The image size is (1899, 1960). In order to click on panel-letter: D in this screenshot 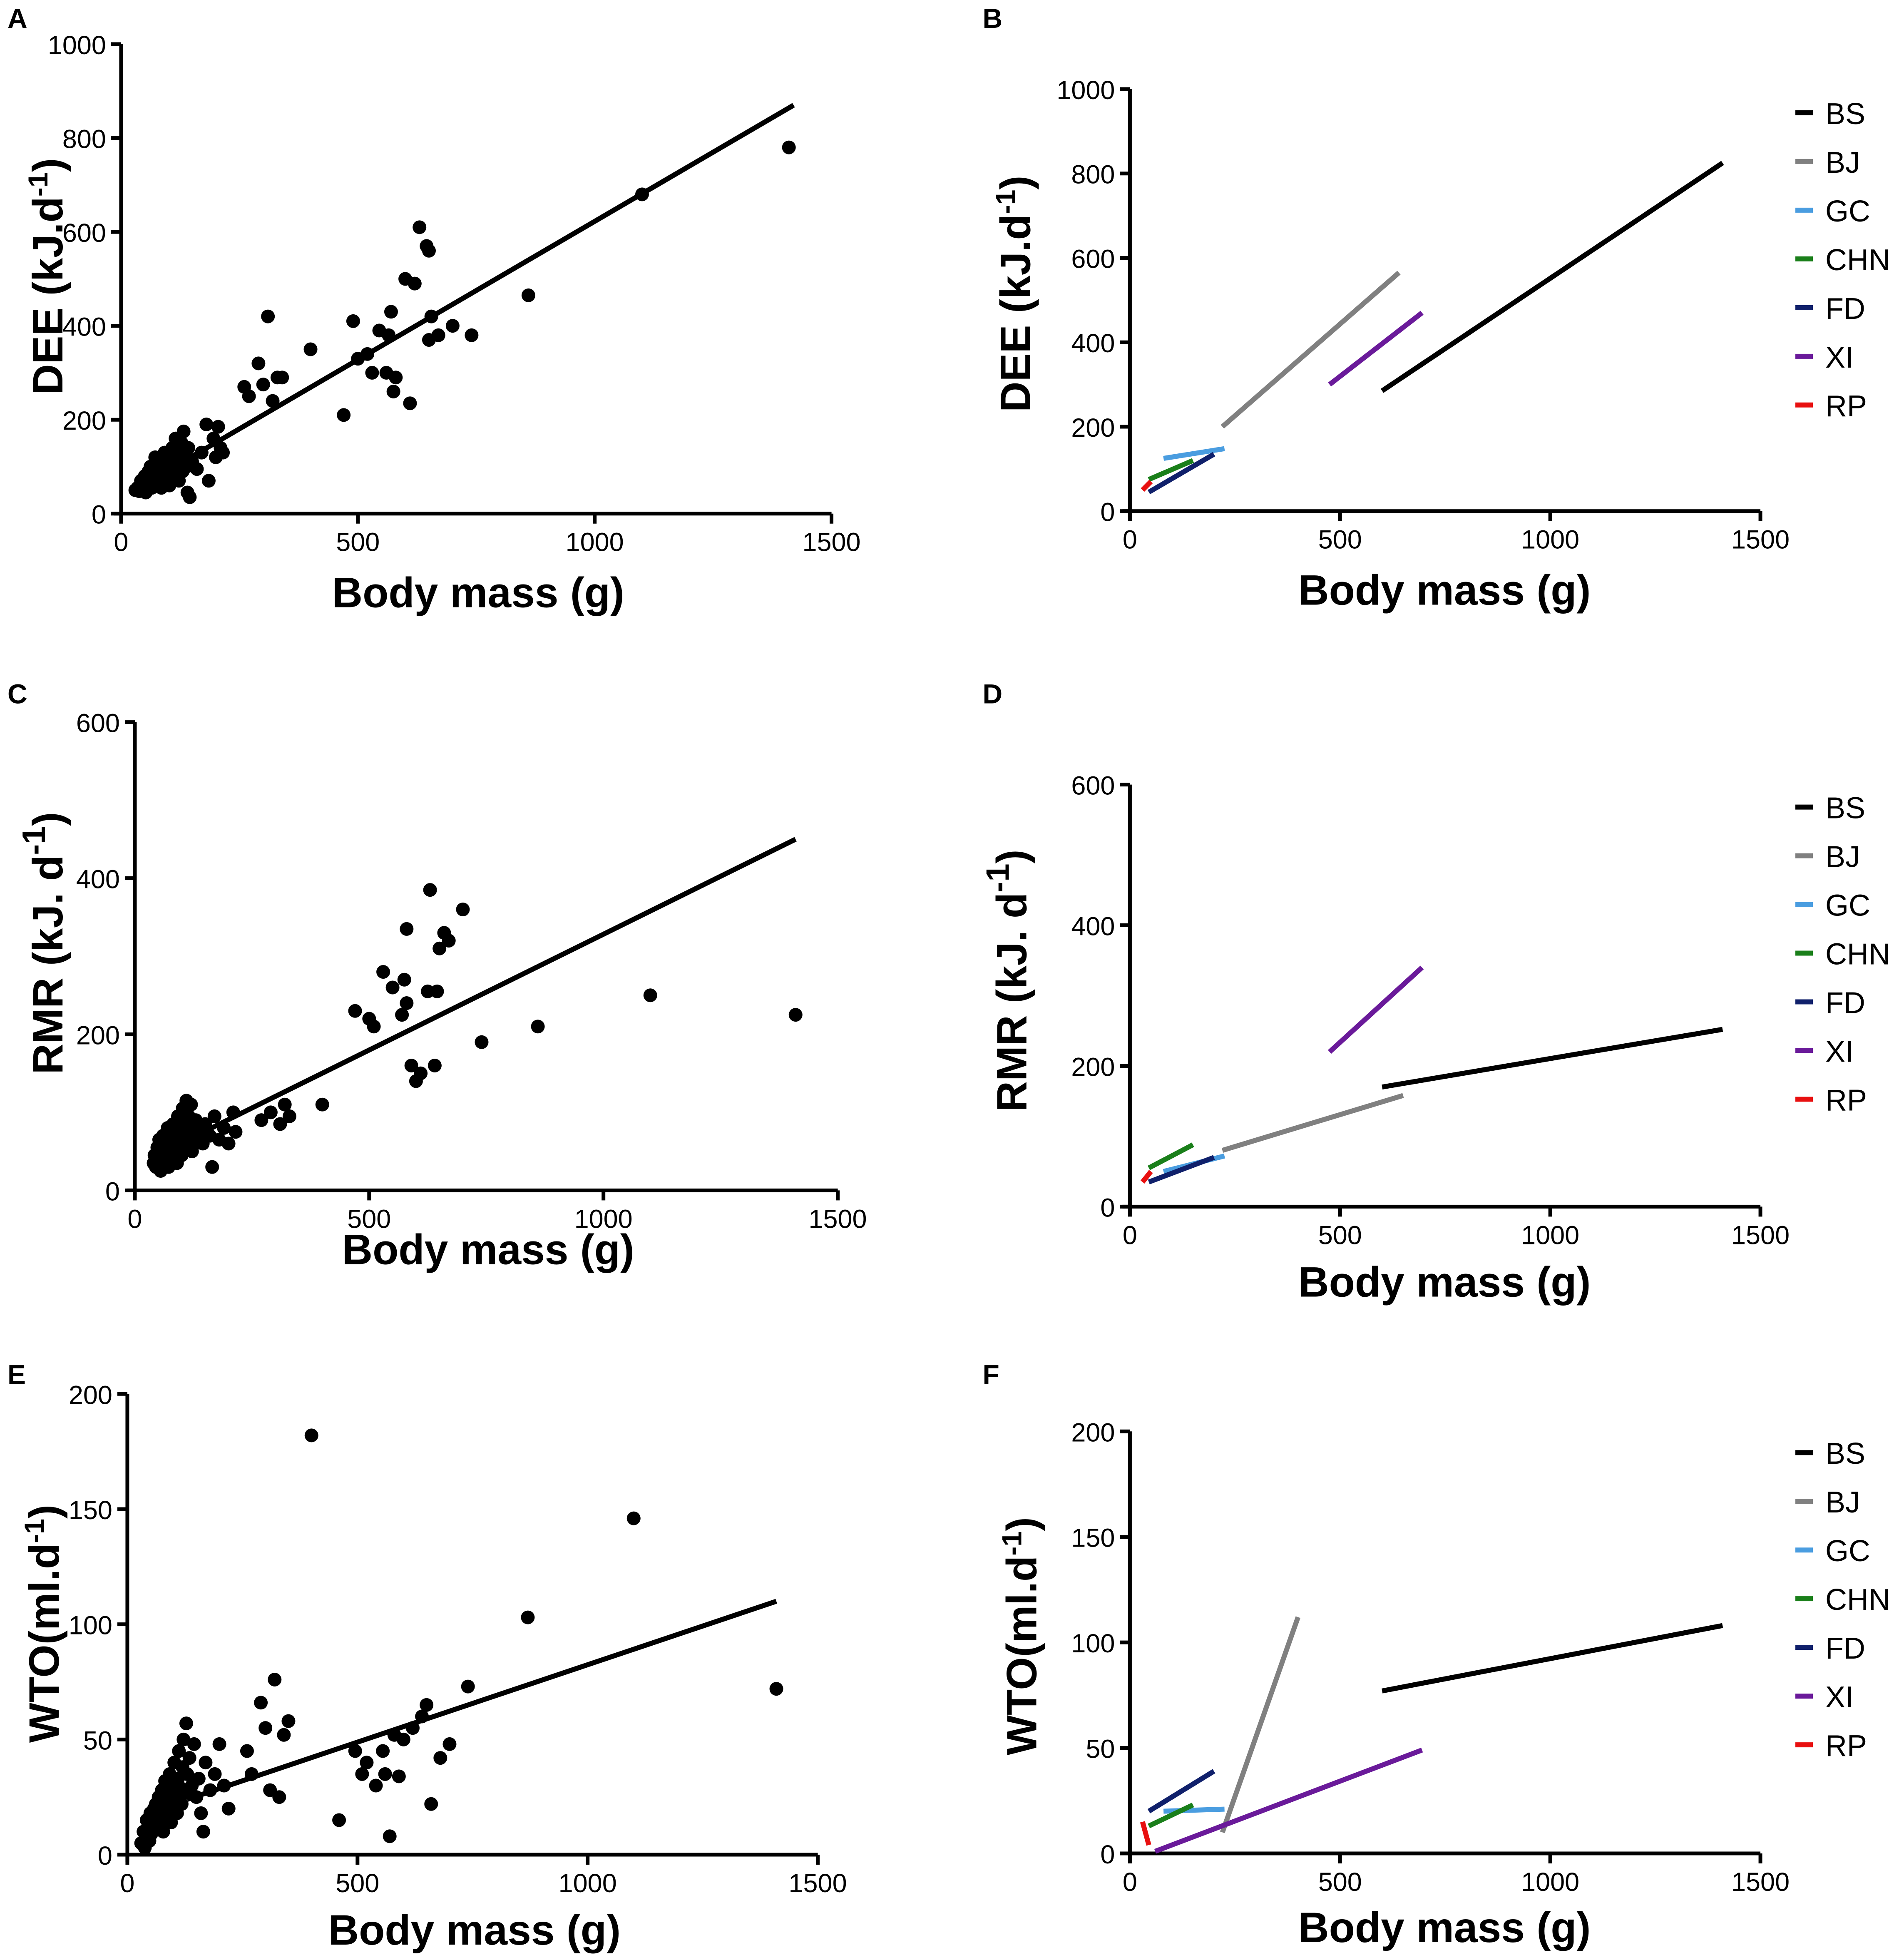, I will do `click(992, 694)`.